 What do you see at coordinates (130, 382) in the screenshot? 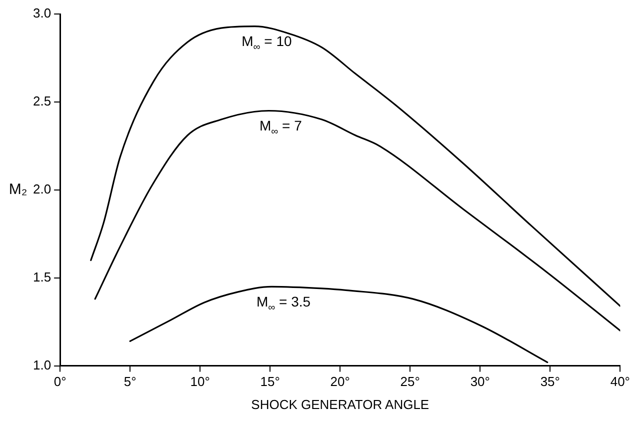
I see `x-tick-label: 5°` at bounding box center [130, 382].